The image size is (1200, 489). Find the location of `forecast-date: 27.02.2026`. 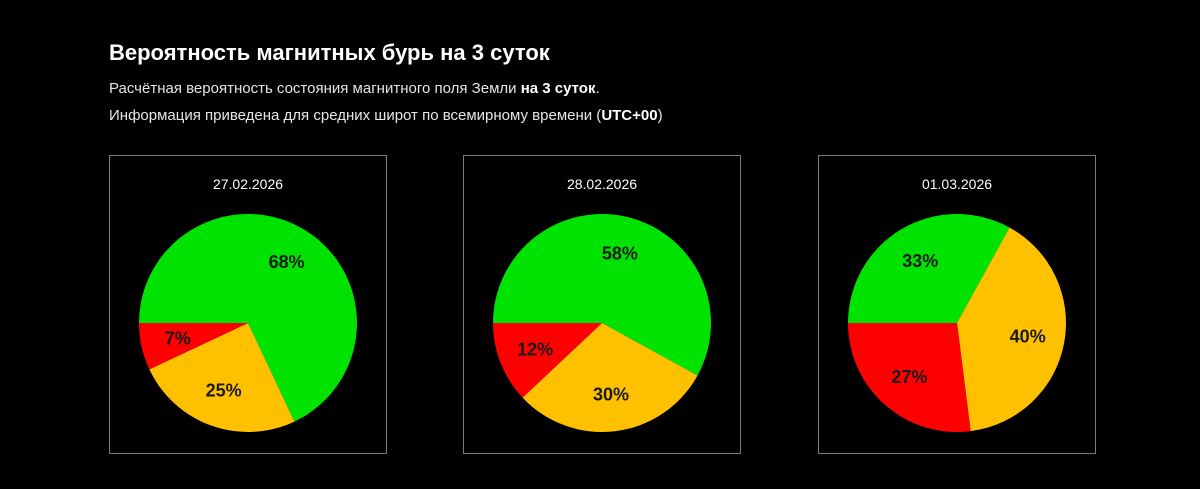

forecast-date: 27.02.2026 is located at coordinates (248, 184).